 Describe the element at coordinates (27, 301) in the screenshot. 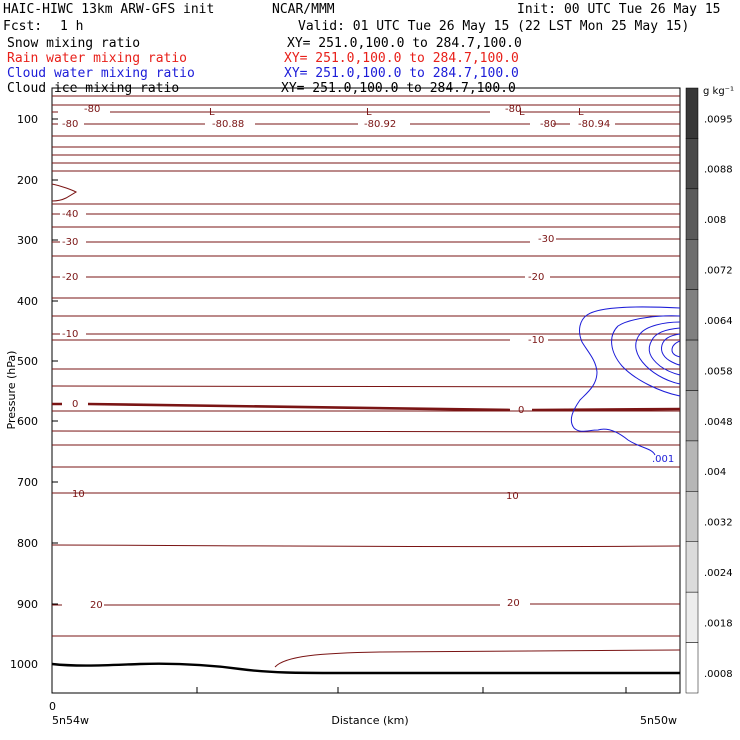

I see `y-tick-label: 400` at that location.